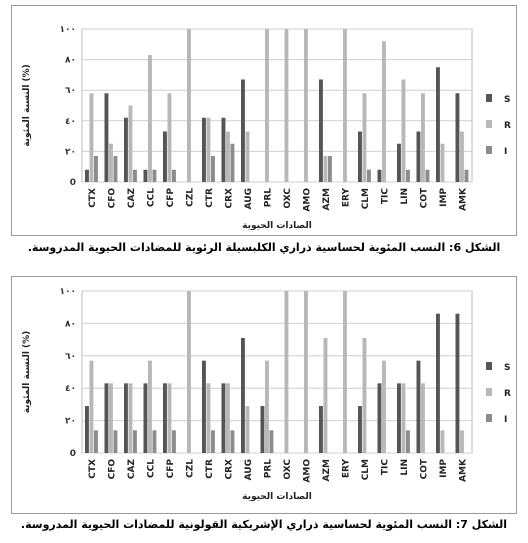 The width and height of the screenshot is (528, 543). Describe the element at coordinates (70, 122) in the screenshot. I see `fig6-ytick-label: ٤٠` at that location.